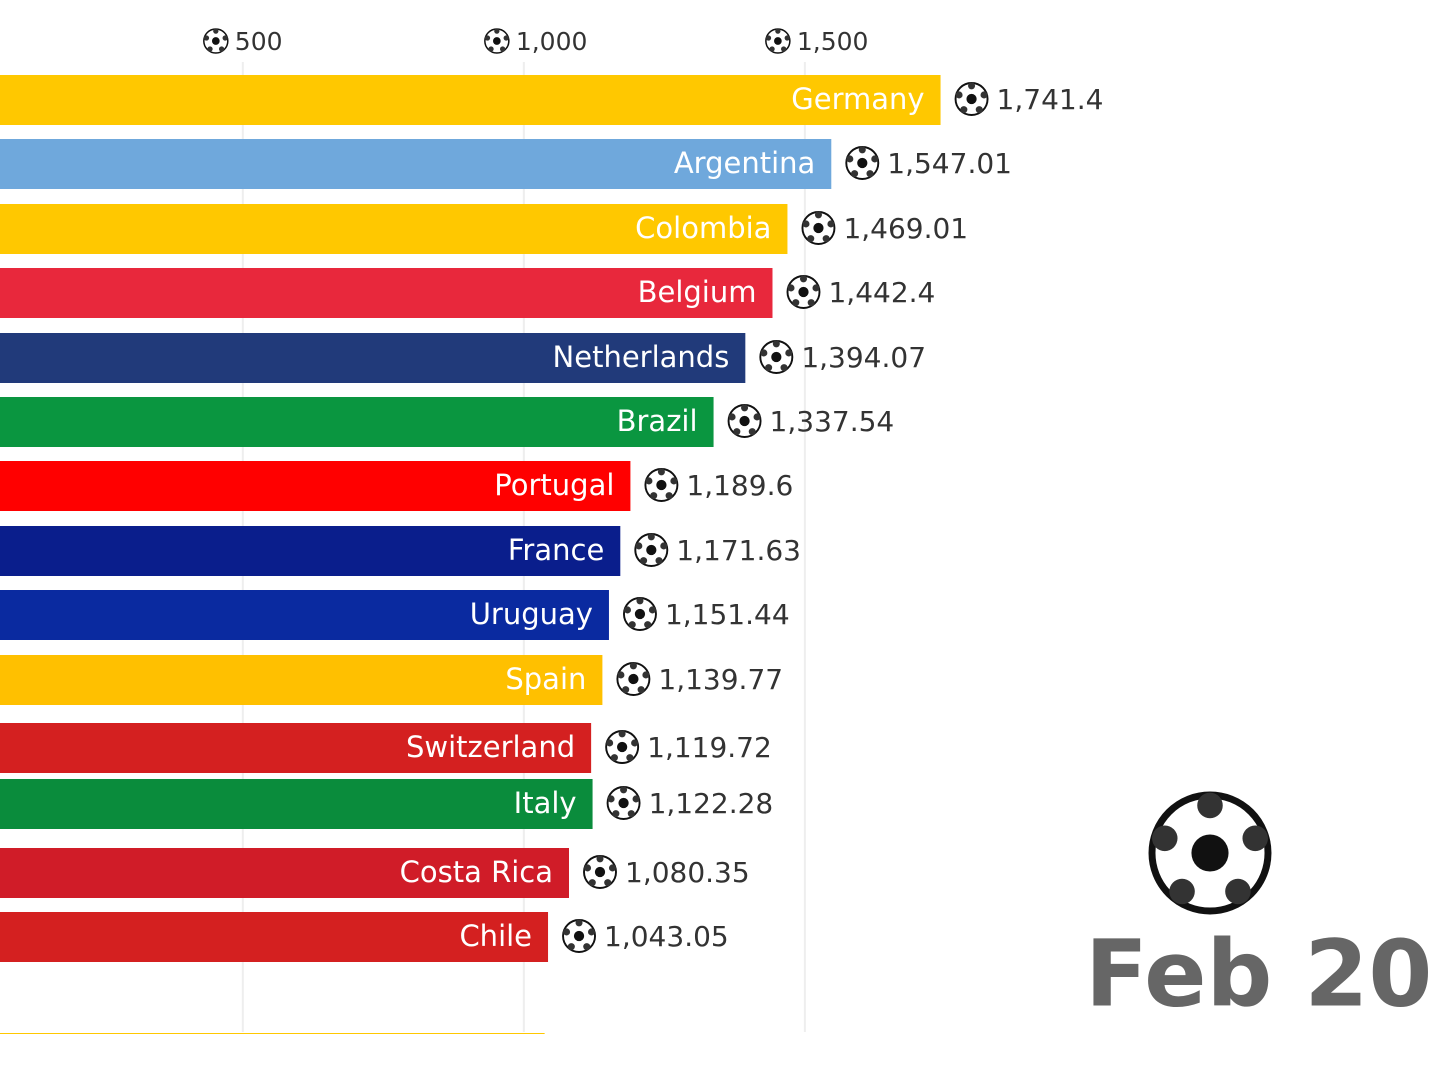 This screenshot has height=1080, width=1440. Describe the element at coordinates (490, 747) in the screenshot. I see `bar-label: Switzerland` at that location.